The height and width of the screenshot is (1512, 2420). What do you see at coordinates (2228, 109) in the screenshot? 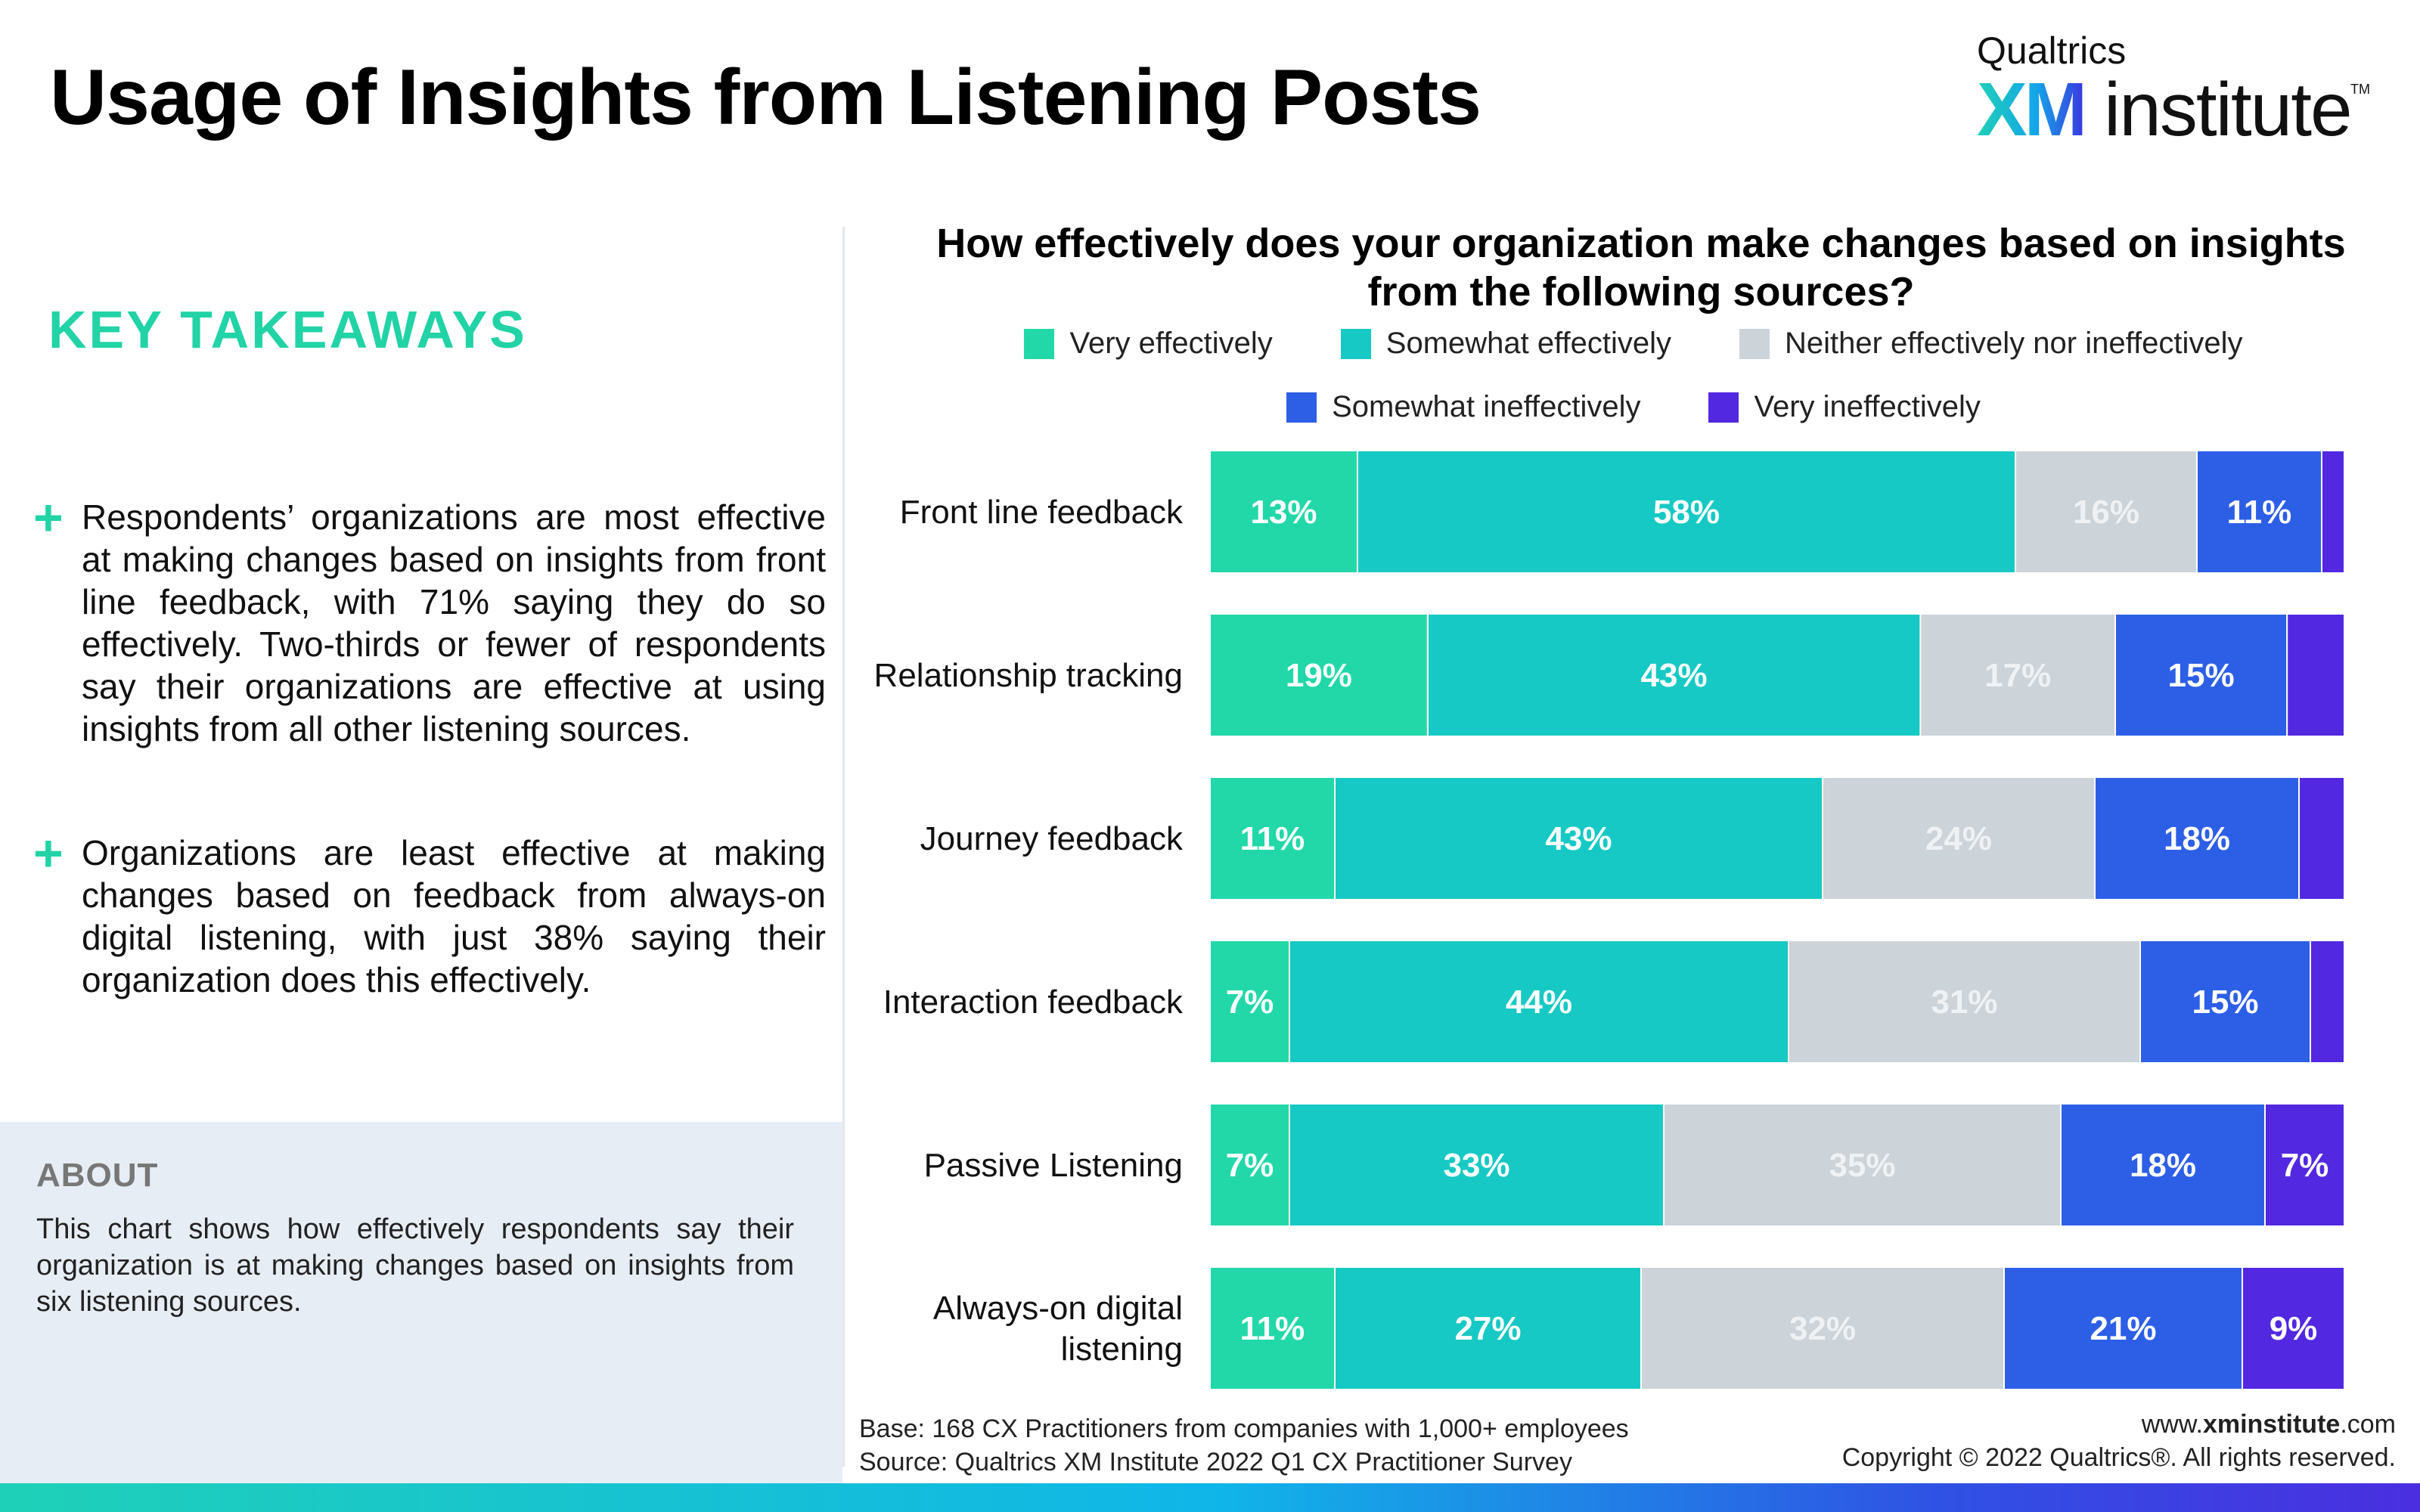
I see `logo-institute: institute` at bounding box center [2228, 109].